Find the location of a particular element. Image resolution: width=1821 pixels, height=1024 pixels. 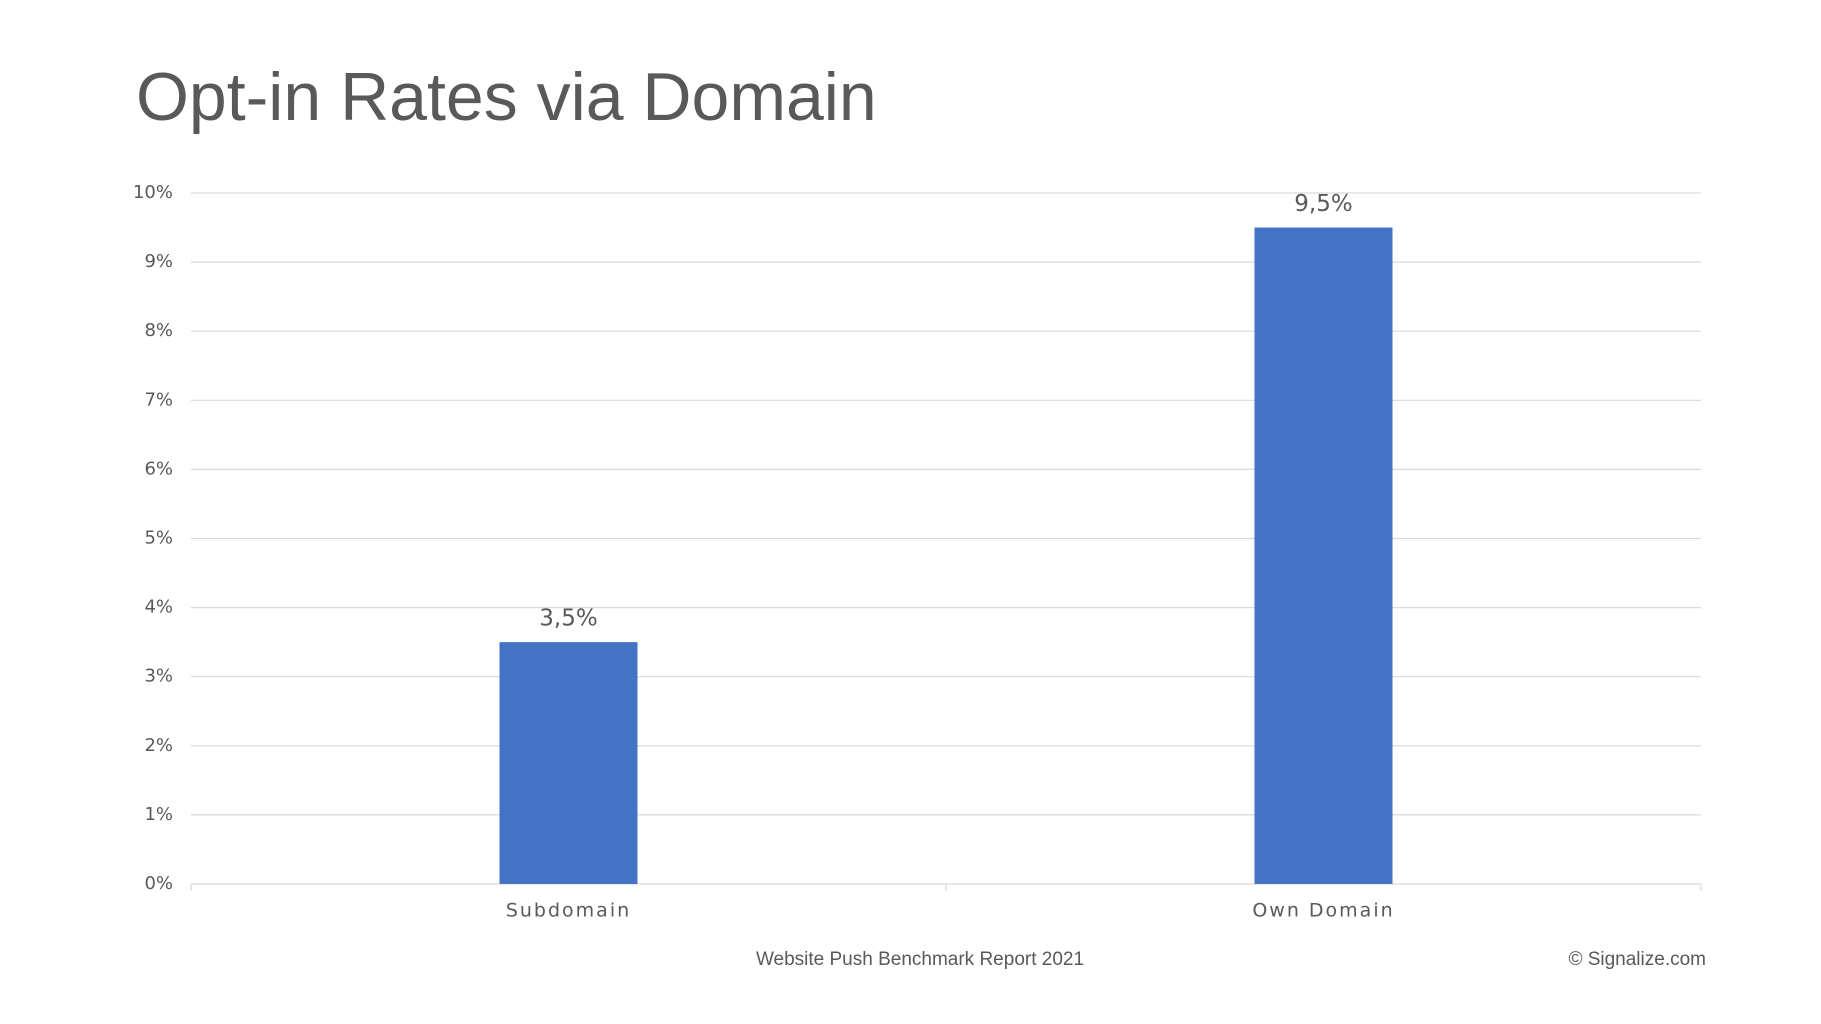

x-tick-label: Own Domain is located at coordinates (1323, 911).